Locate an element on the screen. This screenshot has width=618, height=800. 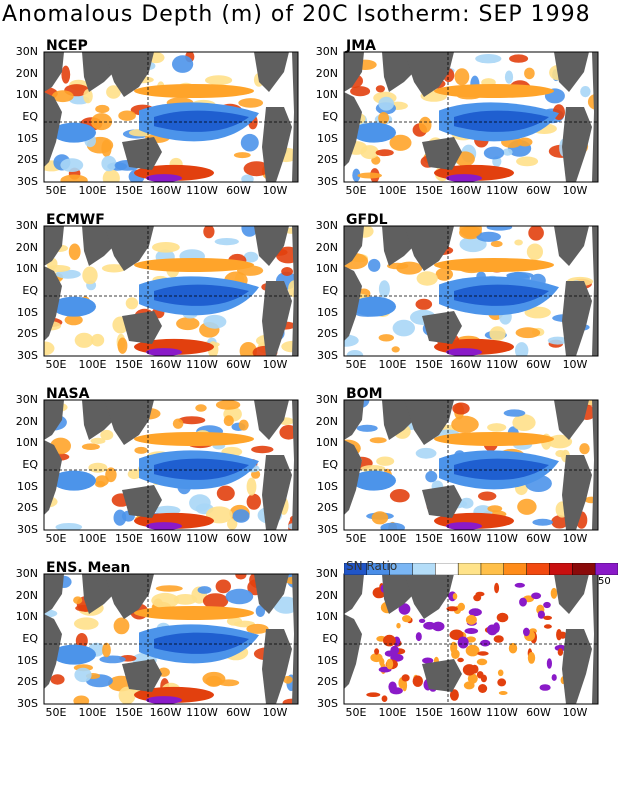
panel-title: NASA is located at coordinates (68, 394).